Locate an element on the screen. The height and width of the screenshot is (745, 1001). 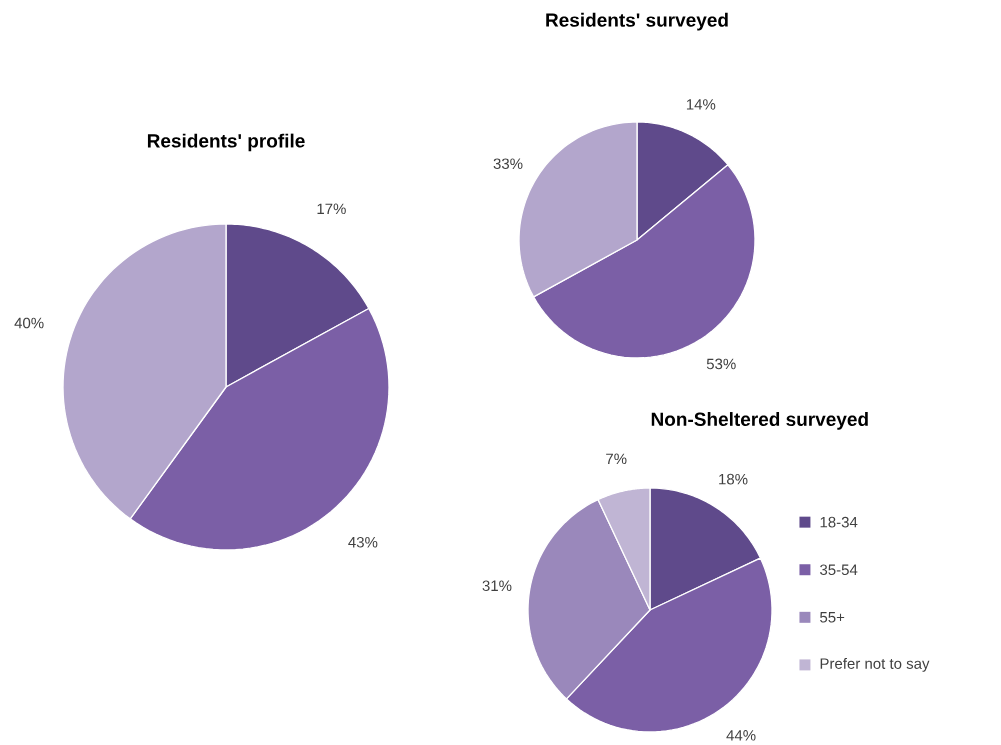
legend-label: 18-34 is located at coordinates (839, 522).